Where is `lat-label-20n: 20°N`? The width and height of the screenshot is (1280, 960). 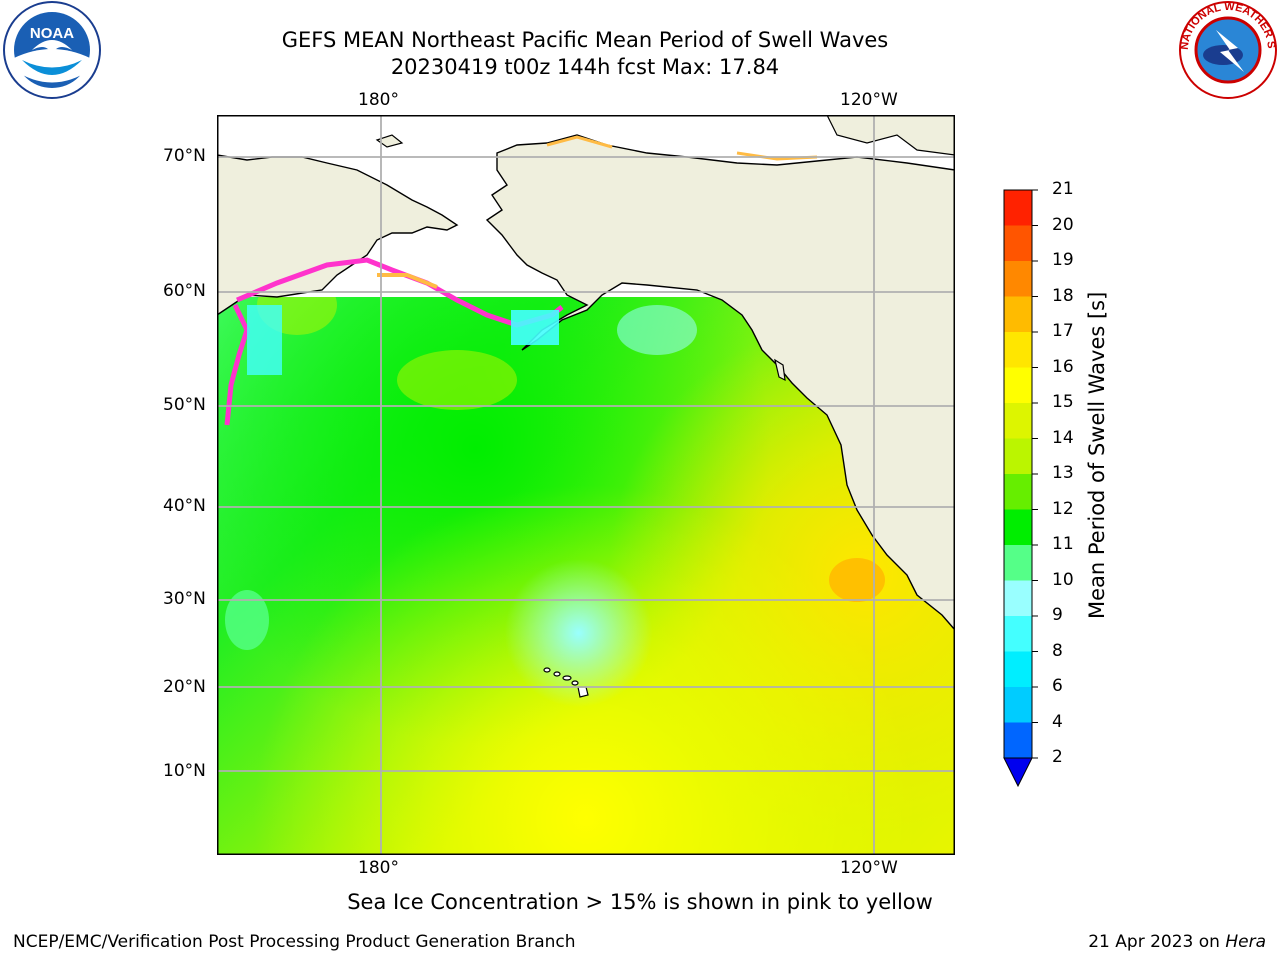 lat-label-20n: 20°N is located at coordinates (184, 687).